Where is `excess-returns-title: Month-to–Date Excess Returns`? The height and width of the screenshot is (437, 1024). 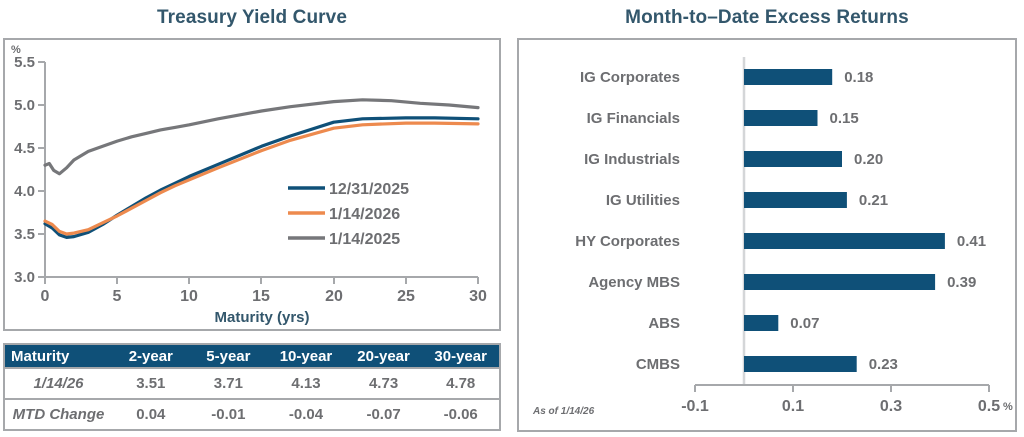
excess-returns-title: Month-to–Date Excess Returns is located at coordinates (767, 17).